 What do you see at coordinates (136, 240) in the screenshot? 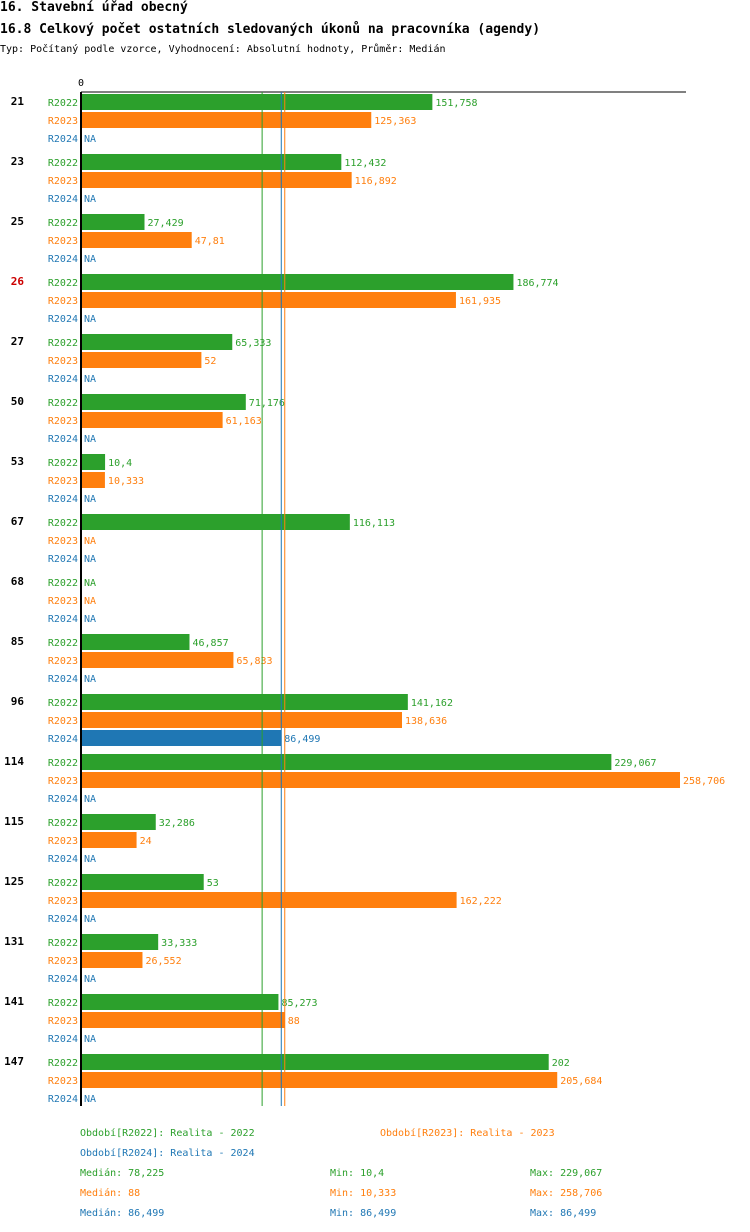
I see `bar-25-R2023` at bounding box center [136, 240].